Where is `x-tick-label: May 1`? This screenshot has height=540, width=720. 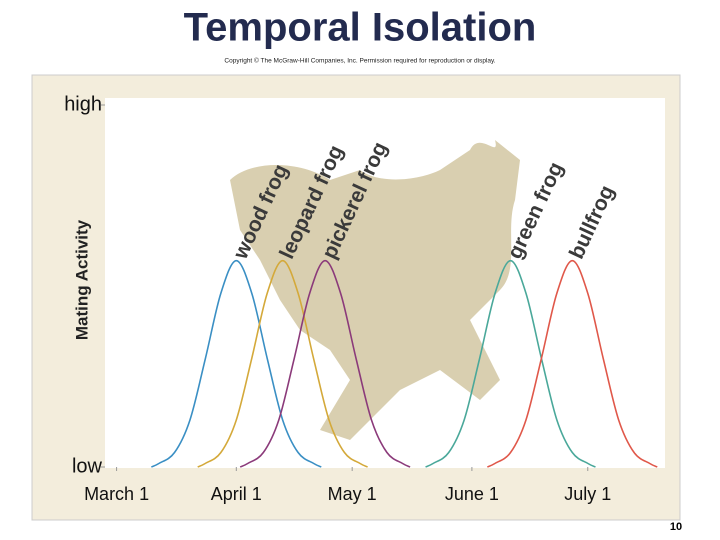
x-tick-label: May 1 is located at coordinates (352, 494).